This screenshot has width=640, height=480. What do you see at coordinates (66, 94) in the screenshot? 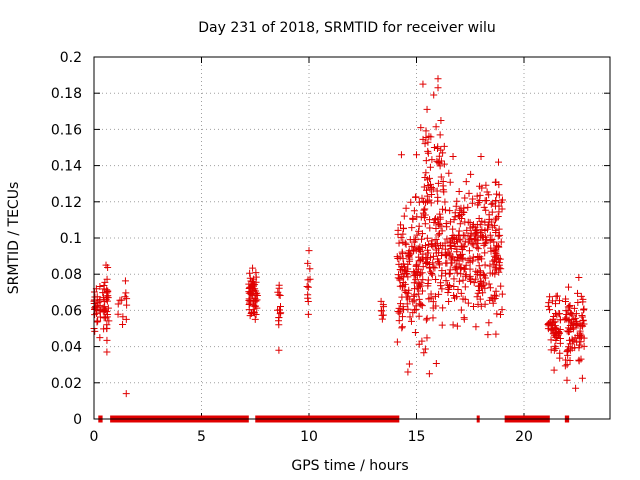
I see `y-tick-label: 0.18` at bounding box center [66, 94].